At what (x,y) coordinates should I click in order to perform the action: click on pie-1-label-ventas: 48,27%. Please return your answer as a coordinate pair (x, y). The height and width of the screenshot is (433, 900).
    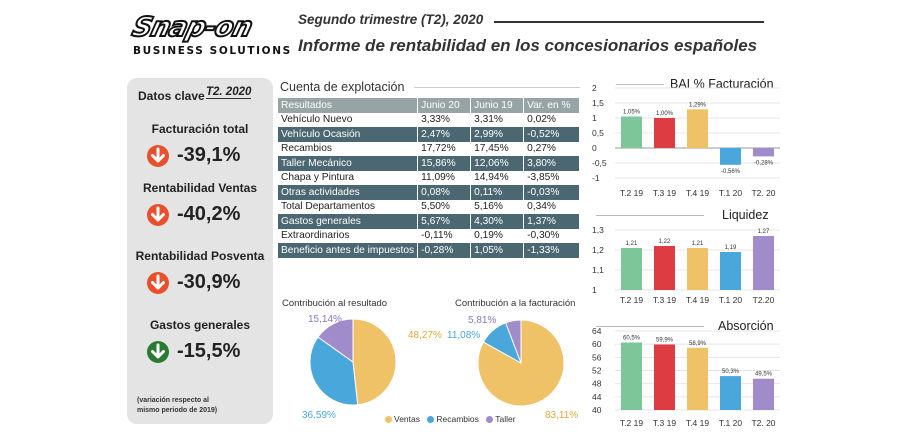
    Looking at the image, I should click on (425, 335).